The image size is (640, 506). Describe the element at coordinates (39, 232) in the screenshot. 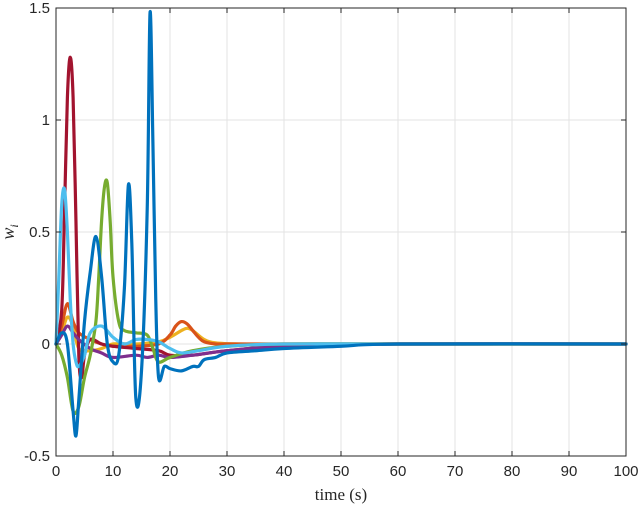

I see `y-tick-label: 0.5` at that location.